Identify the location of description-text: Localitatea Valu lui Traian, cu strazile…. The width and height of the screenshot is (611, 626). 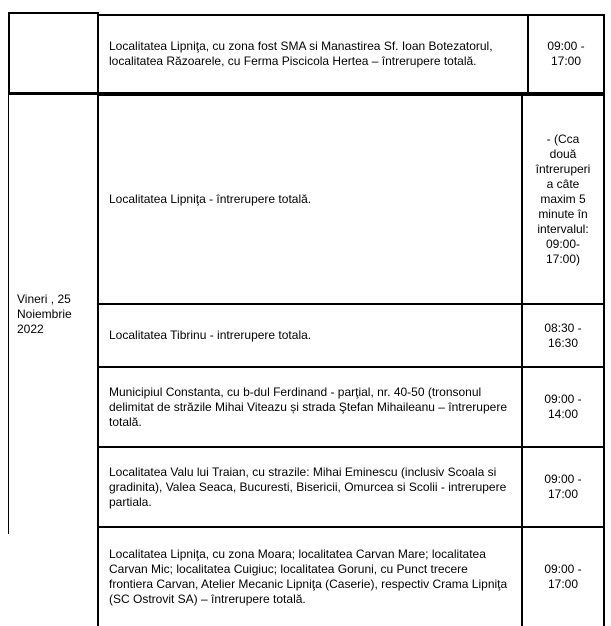
(308, 486).